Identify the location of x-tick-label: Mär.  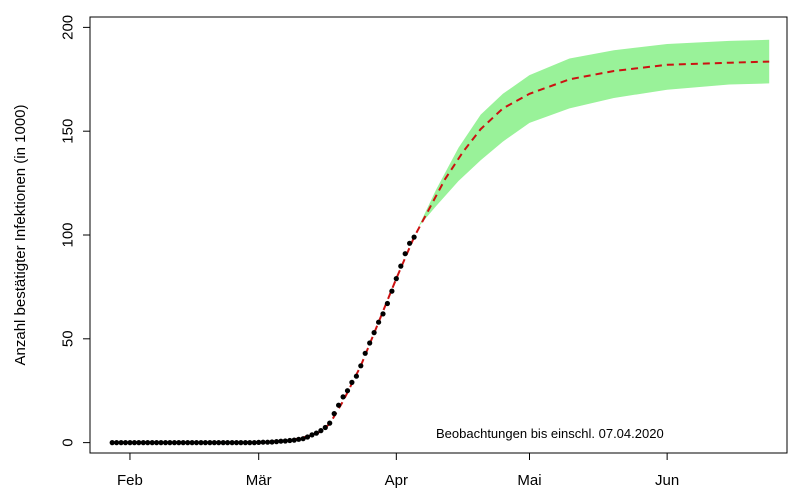
(259, 480).